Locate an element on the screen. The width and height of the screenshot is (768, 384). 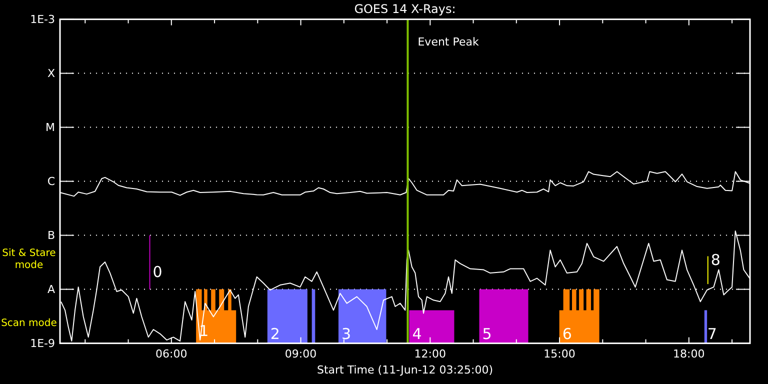
y-tick-label: B is located at coordinates (51, 235).